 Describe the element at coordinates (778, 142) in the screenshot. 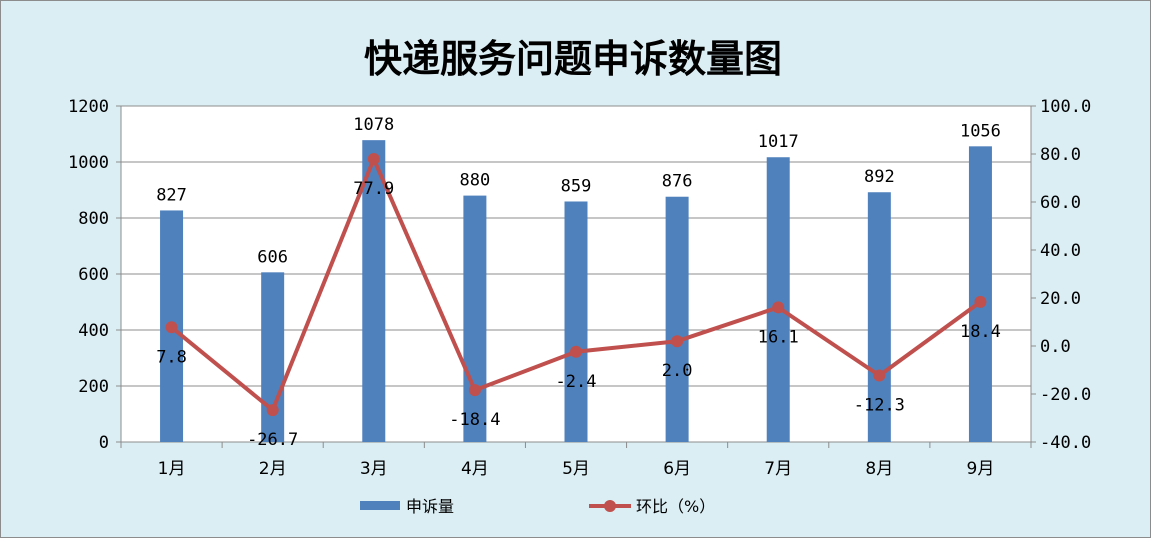

I see `bar-data-label: 1017` at that location.